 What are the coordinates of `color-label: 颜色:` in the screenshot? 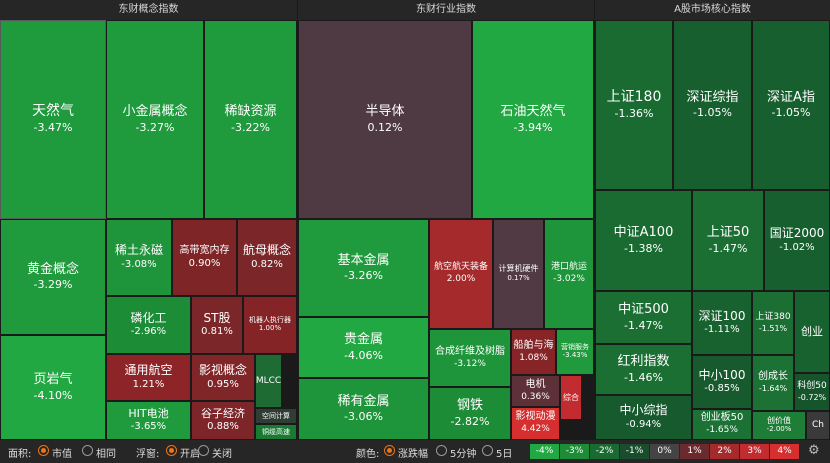 It's located at (368, 454).